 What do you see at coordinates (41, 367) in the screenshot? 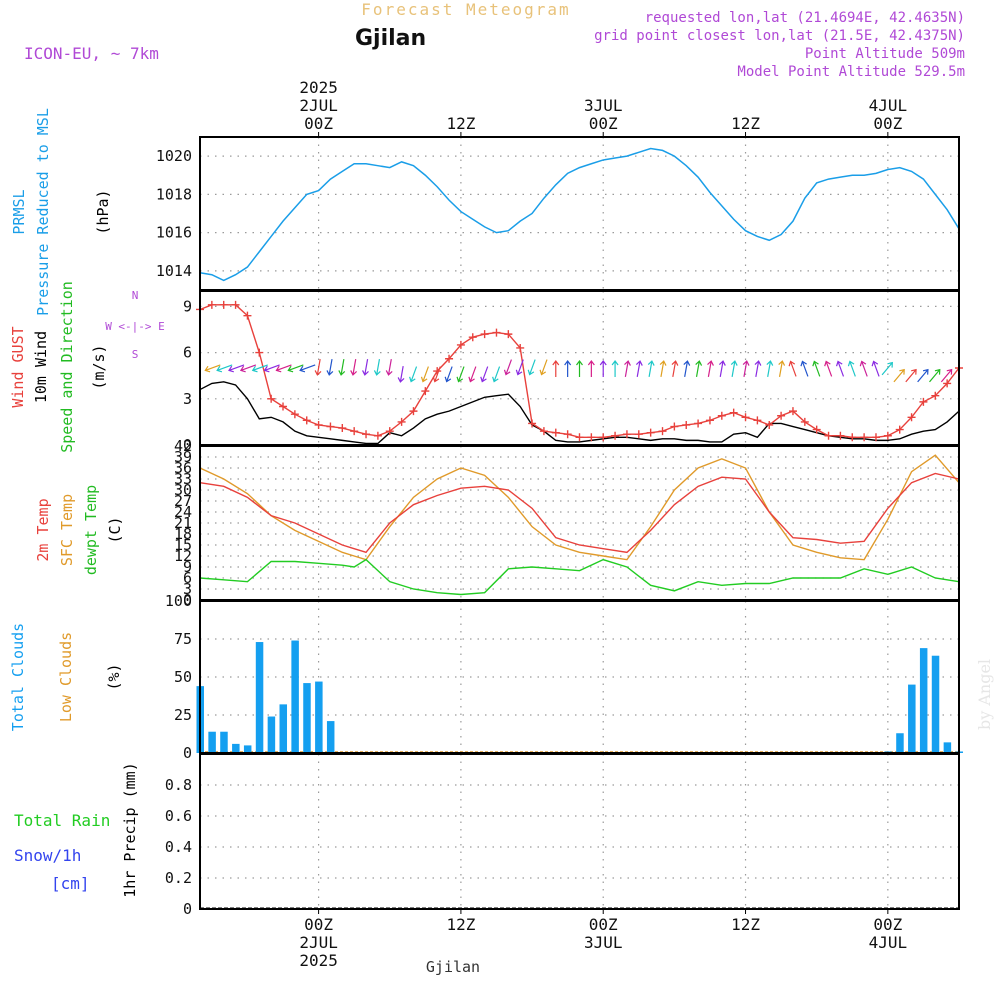
I see `panel-axis-label: 10m Wind` at bounding box center [41, 367].